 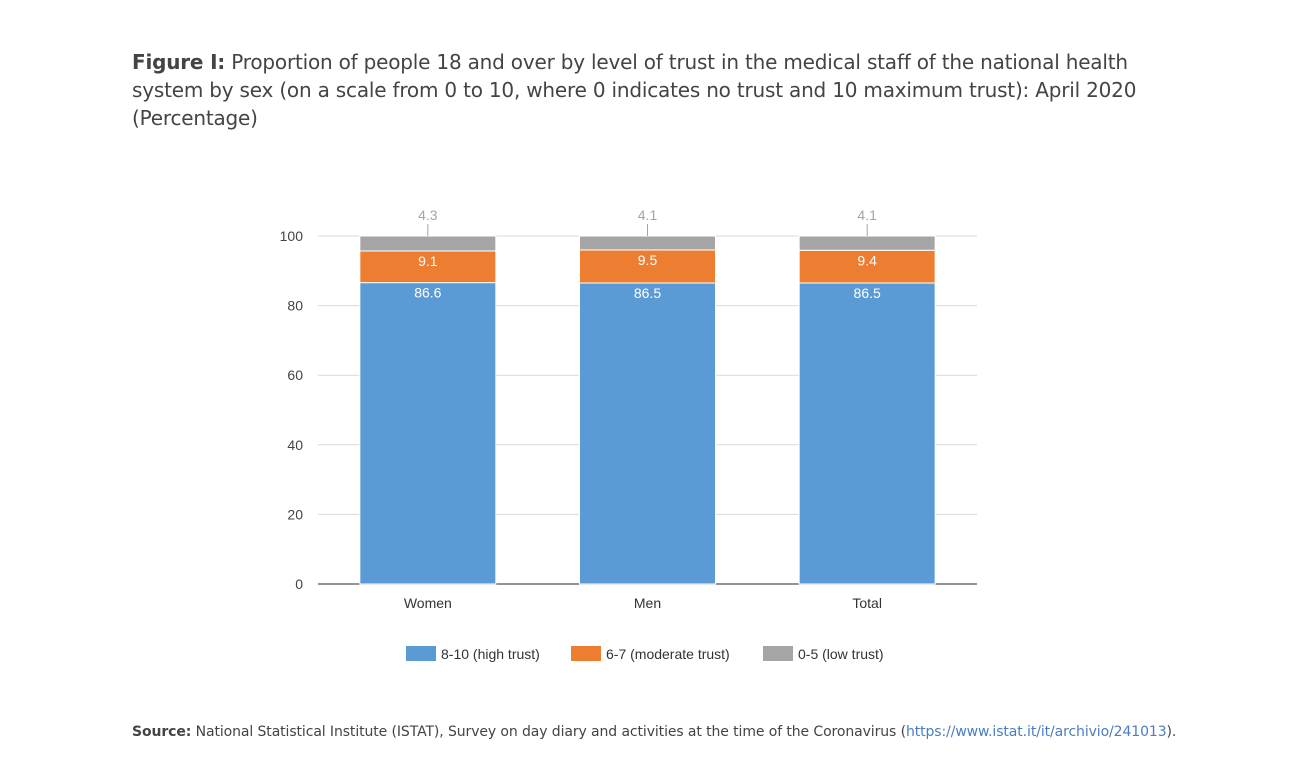 I want to click on data-label: 9.4, so click(x=867, y=260).